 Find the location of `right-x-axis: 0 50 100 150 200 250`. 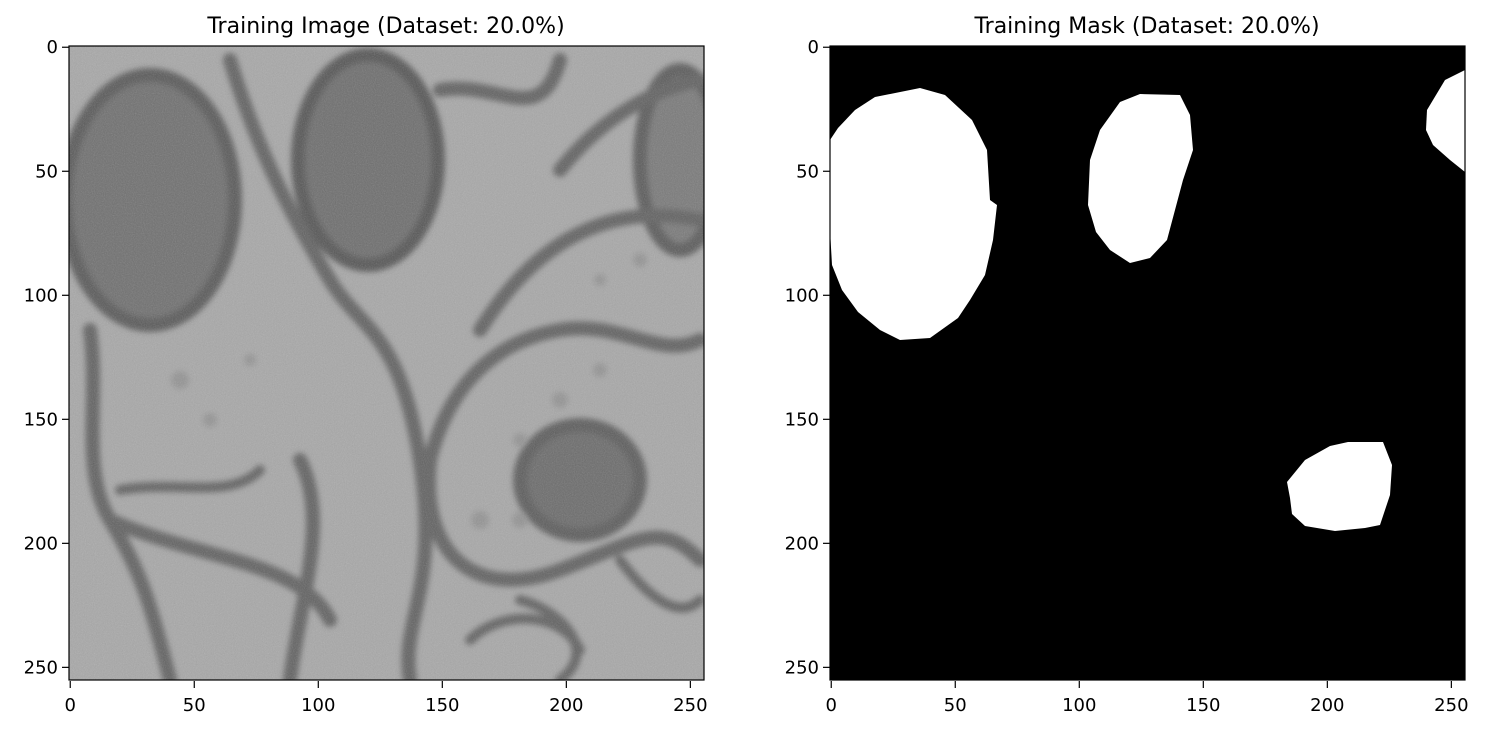

right-x-axis: 0 50 100 150 200 250 is located at coordinates (1147, 698).